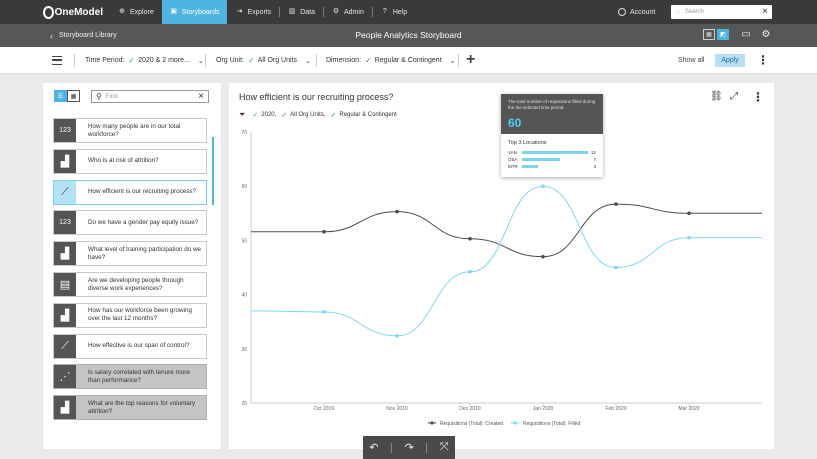 Image resolution: width=817 pixels, height=459 pixels. What do you see at coordinates (65, 284) in the screenshot?
I see `table-icon: ▤` at bounding box center [65, 284].